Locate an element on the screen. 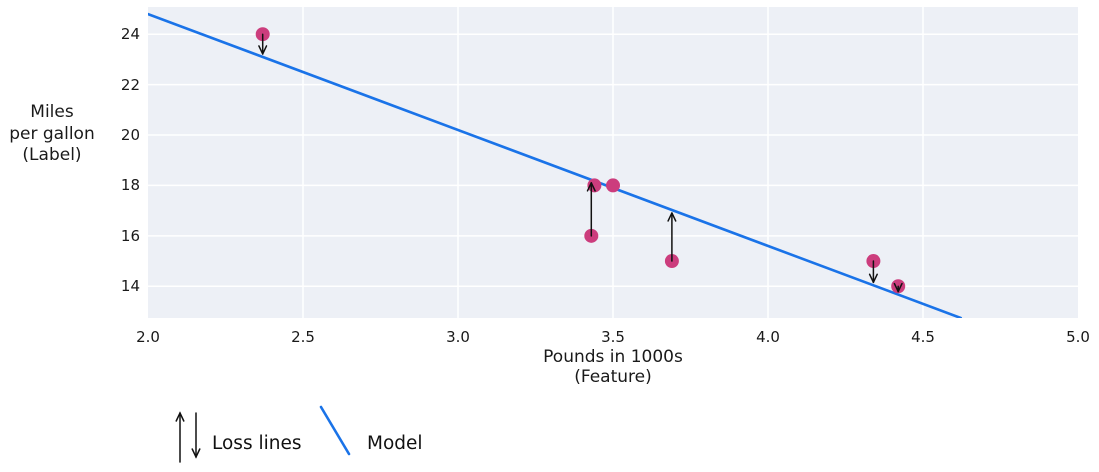 The image size is (1099, 472). legend-model-label: Model is located at coordinates (395, 443).